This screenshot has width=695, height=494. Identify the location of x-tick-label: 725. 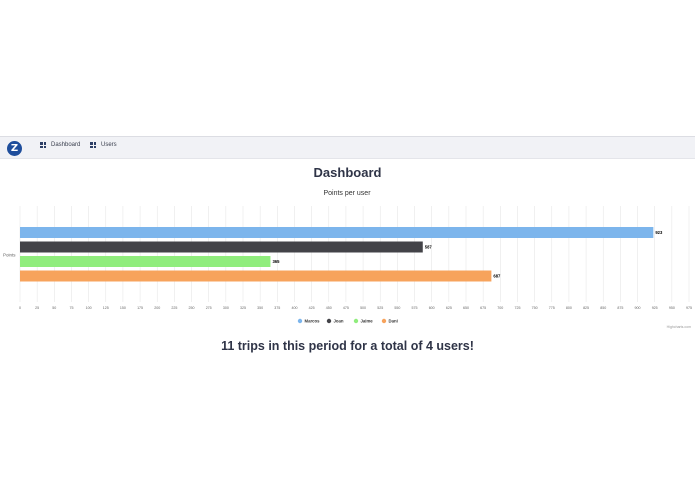
(517, 308).